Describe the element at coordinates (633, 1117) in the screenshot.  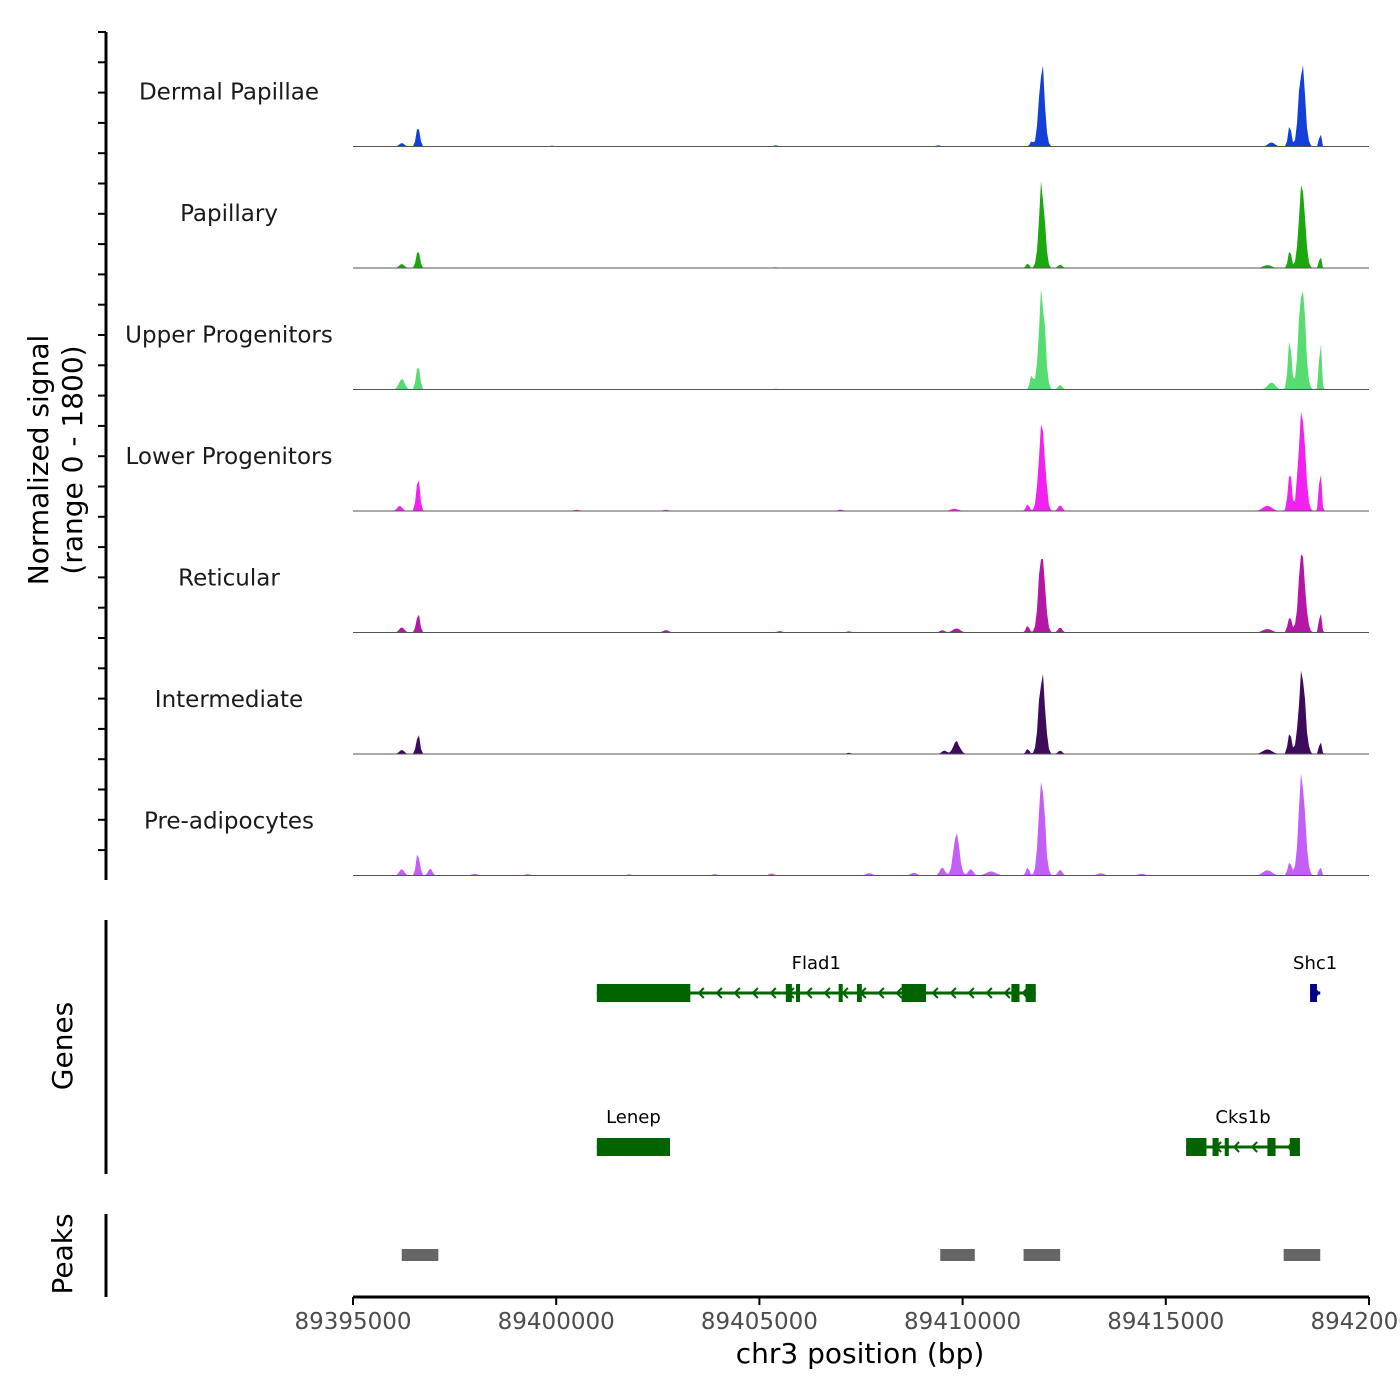
I see `gene-label: Lenep` at that location.